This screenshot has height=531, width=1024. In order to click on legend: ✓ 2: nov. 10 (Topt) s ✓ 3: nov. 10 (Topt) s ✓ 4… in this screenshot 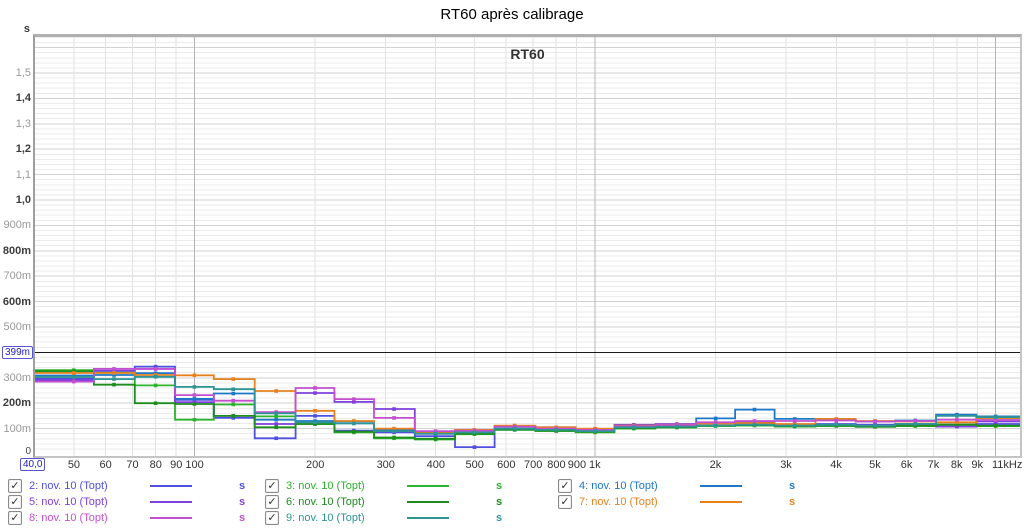, I will do `click(512, 505)`.